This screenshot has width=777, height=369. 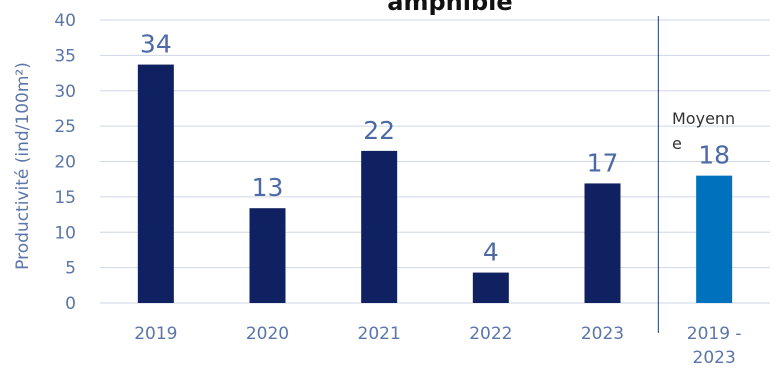 What do you see at coordinates (65, 198) in the screenshot?
I see `y-tick-label-15: 15` at bounding box center [65, 198].